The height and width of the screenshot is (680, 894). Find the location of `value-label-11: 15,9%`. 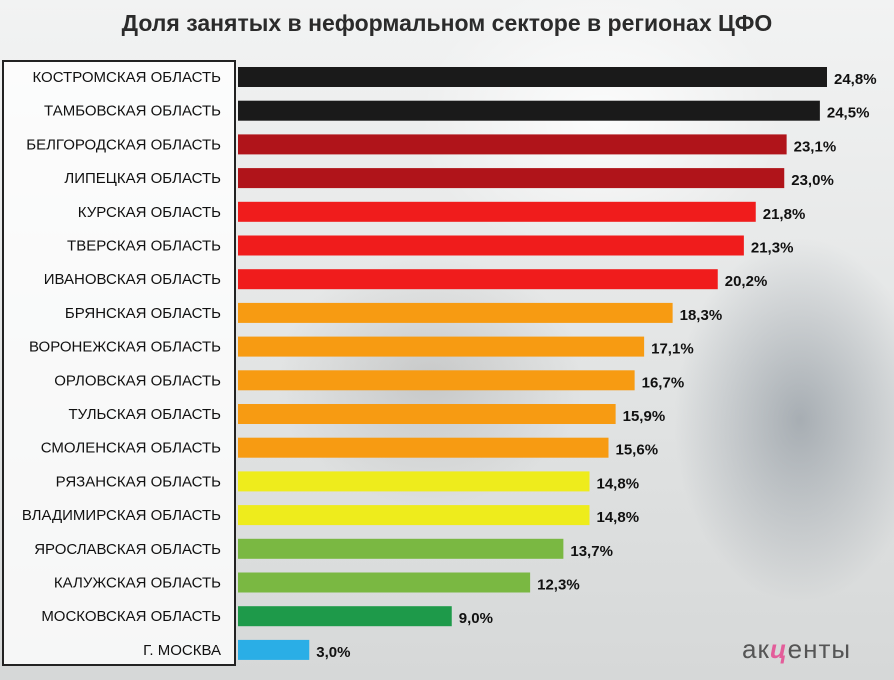

value-label-11: 15,9% is located at coordinates (644, 416).